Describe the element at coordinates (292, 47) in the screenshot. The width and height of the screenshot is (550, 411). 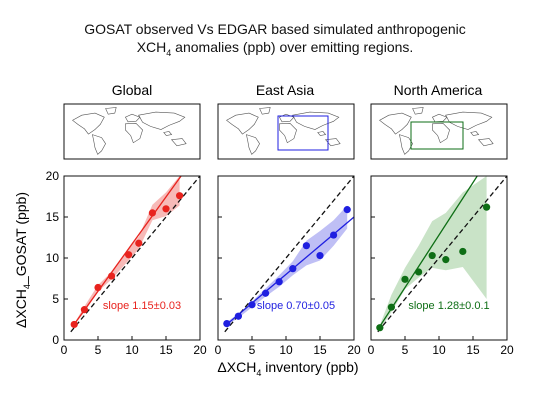
I see `title-rest-text: anomalies (ppb) over emitting regions.` at that location.